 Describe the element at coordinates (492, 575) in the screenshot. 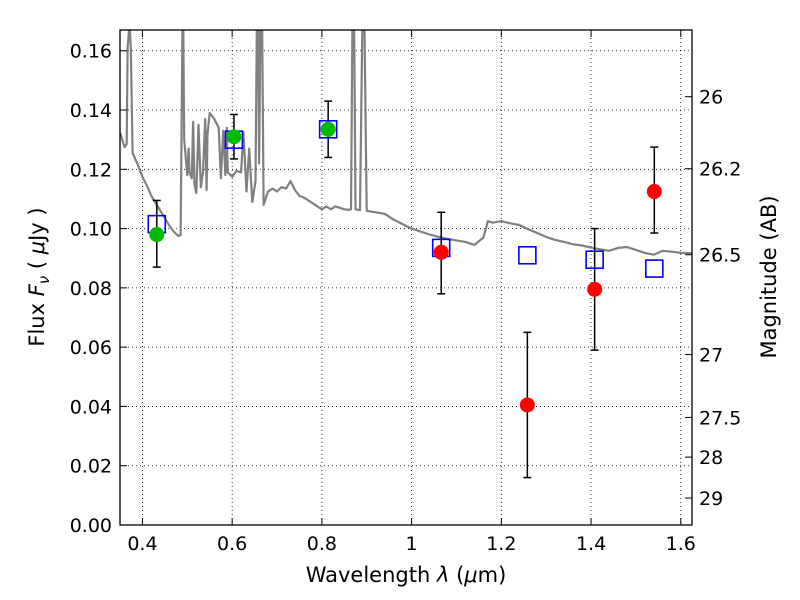

I see `x-axis-label-unit: m)` at that location.